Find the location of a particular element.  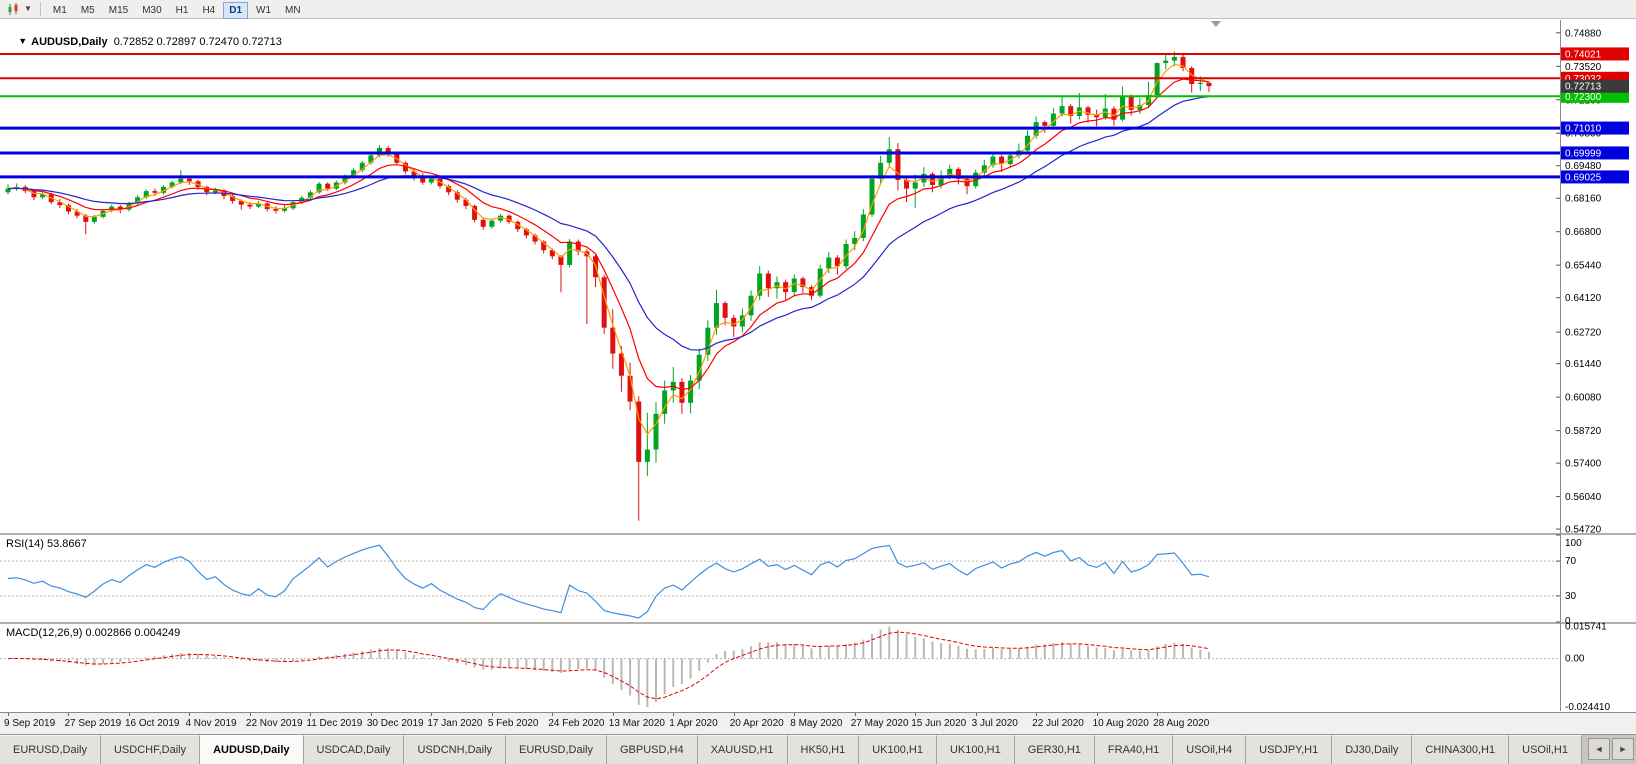

date-label: 8 May 2020 is located at coordinates (816, 723).